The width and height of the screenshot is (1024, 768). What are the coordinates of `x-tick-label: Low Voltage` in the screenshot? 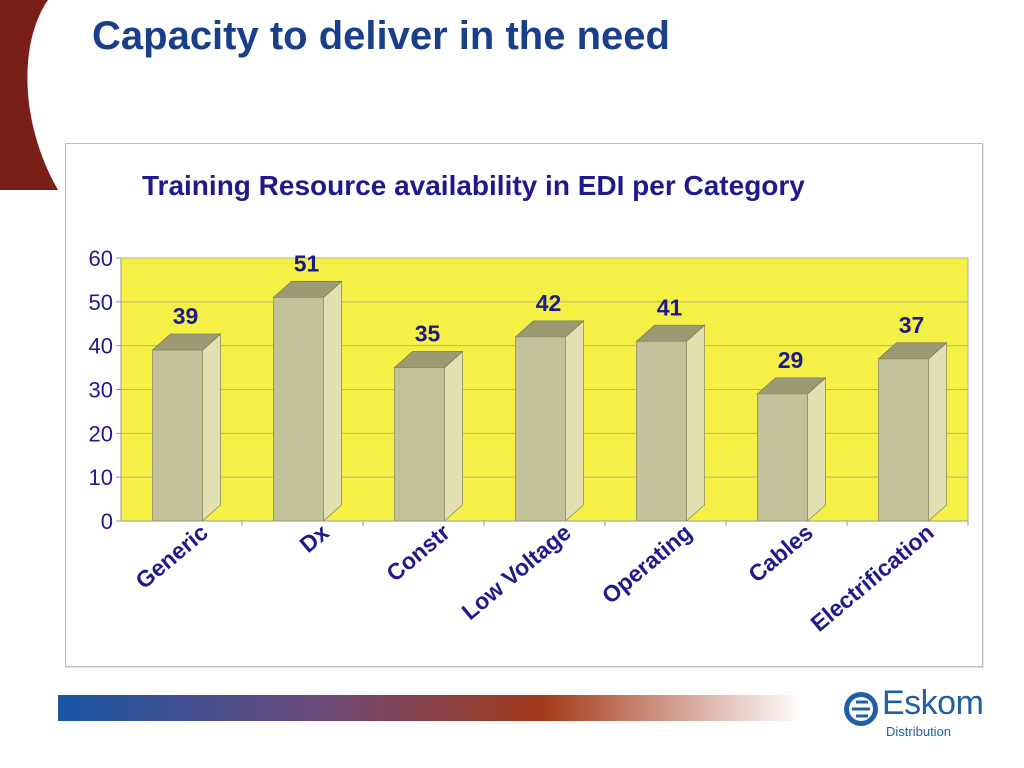 It's located at (516, 572).